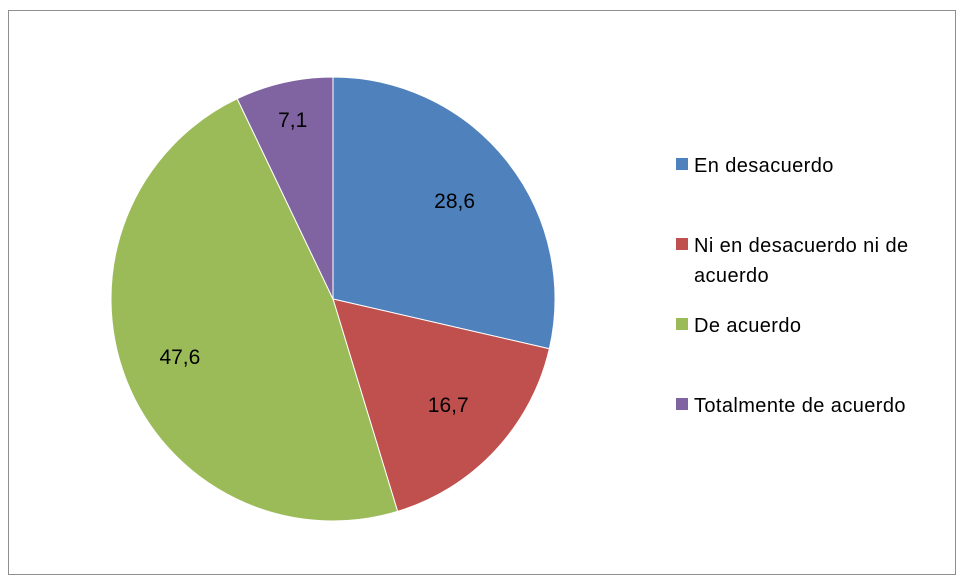  Describe the element at coordinates (285, 188) in the screenshot. I see `pie-slice-totalmente-de-acuerdo` at that location.